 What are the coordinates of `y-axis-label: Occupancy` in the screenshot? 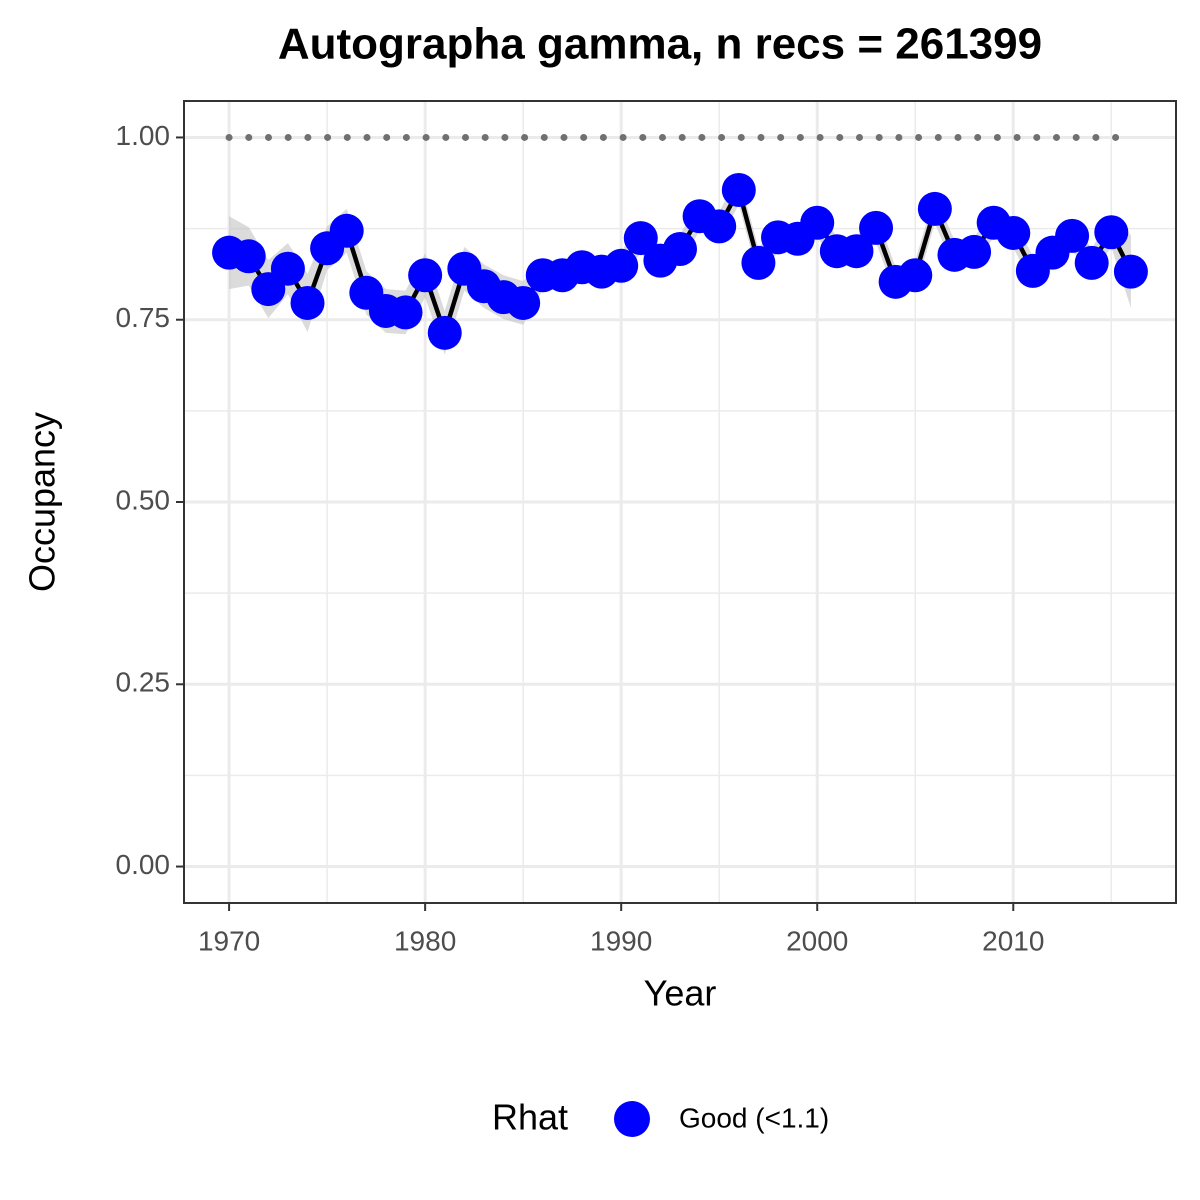 It's located at (42, 502).